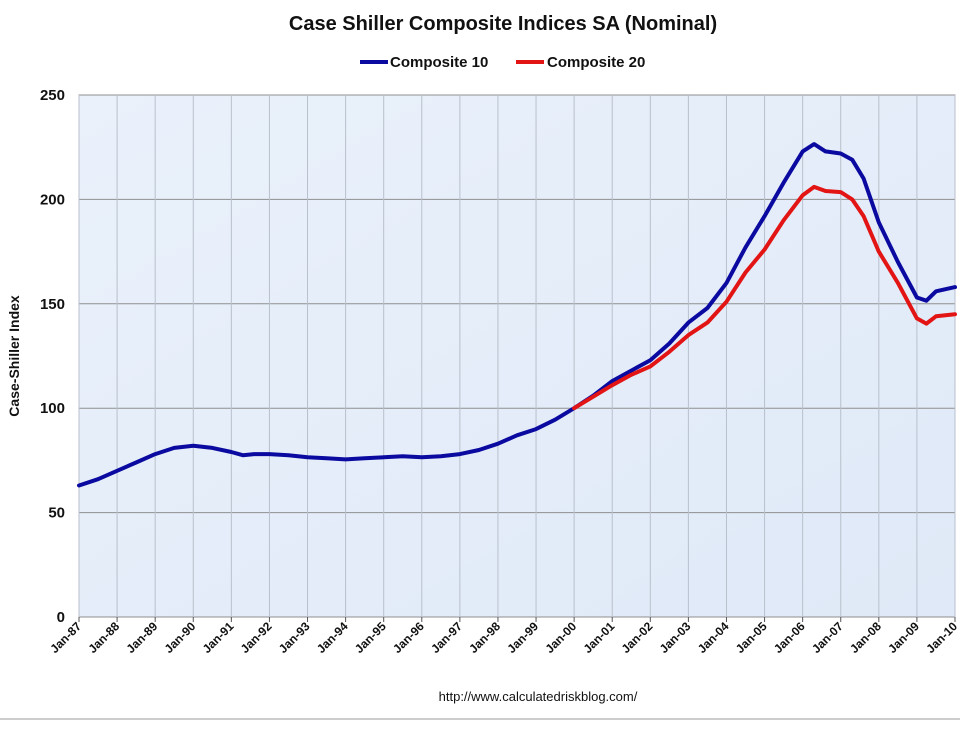 The image size is (960, 731). What do you see at coordinates (502, 62) in the screenshot?
I see `legend: Composite 10 Composite 20` at bounding box center [502, 62].